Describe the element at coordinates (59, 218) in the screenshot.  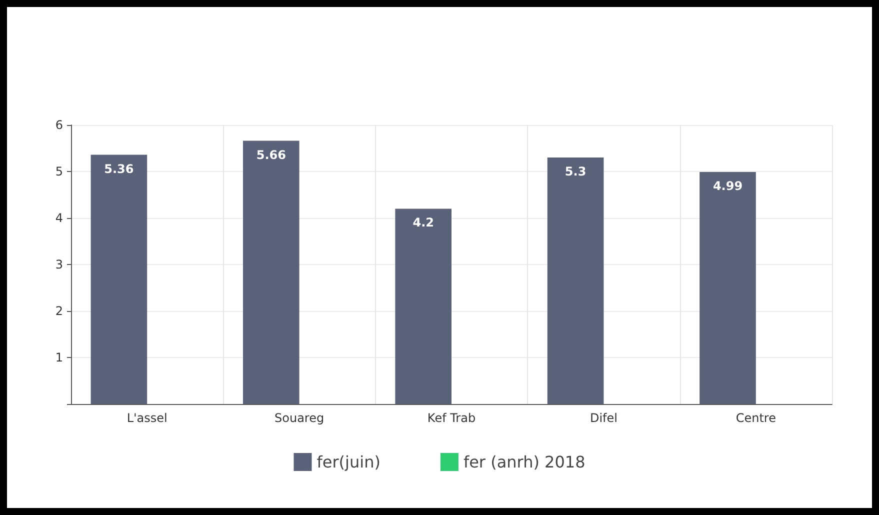
I see `y-tick-label: 4` at that location.